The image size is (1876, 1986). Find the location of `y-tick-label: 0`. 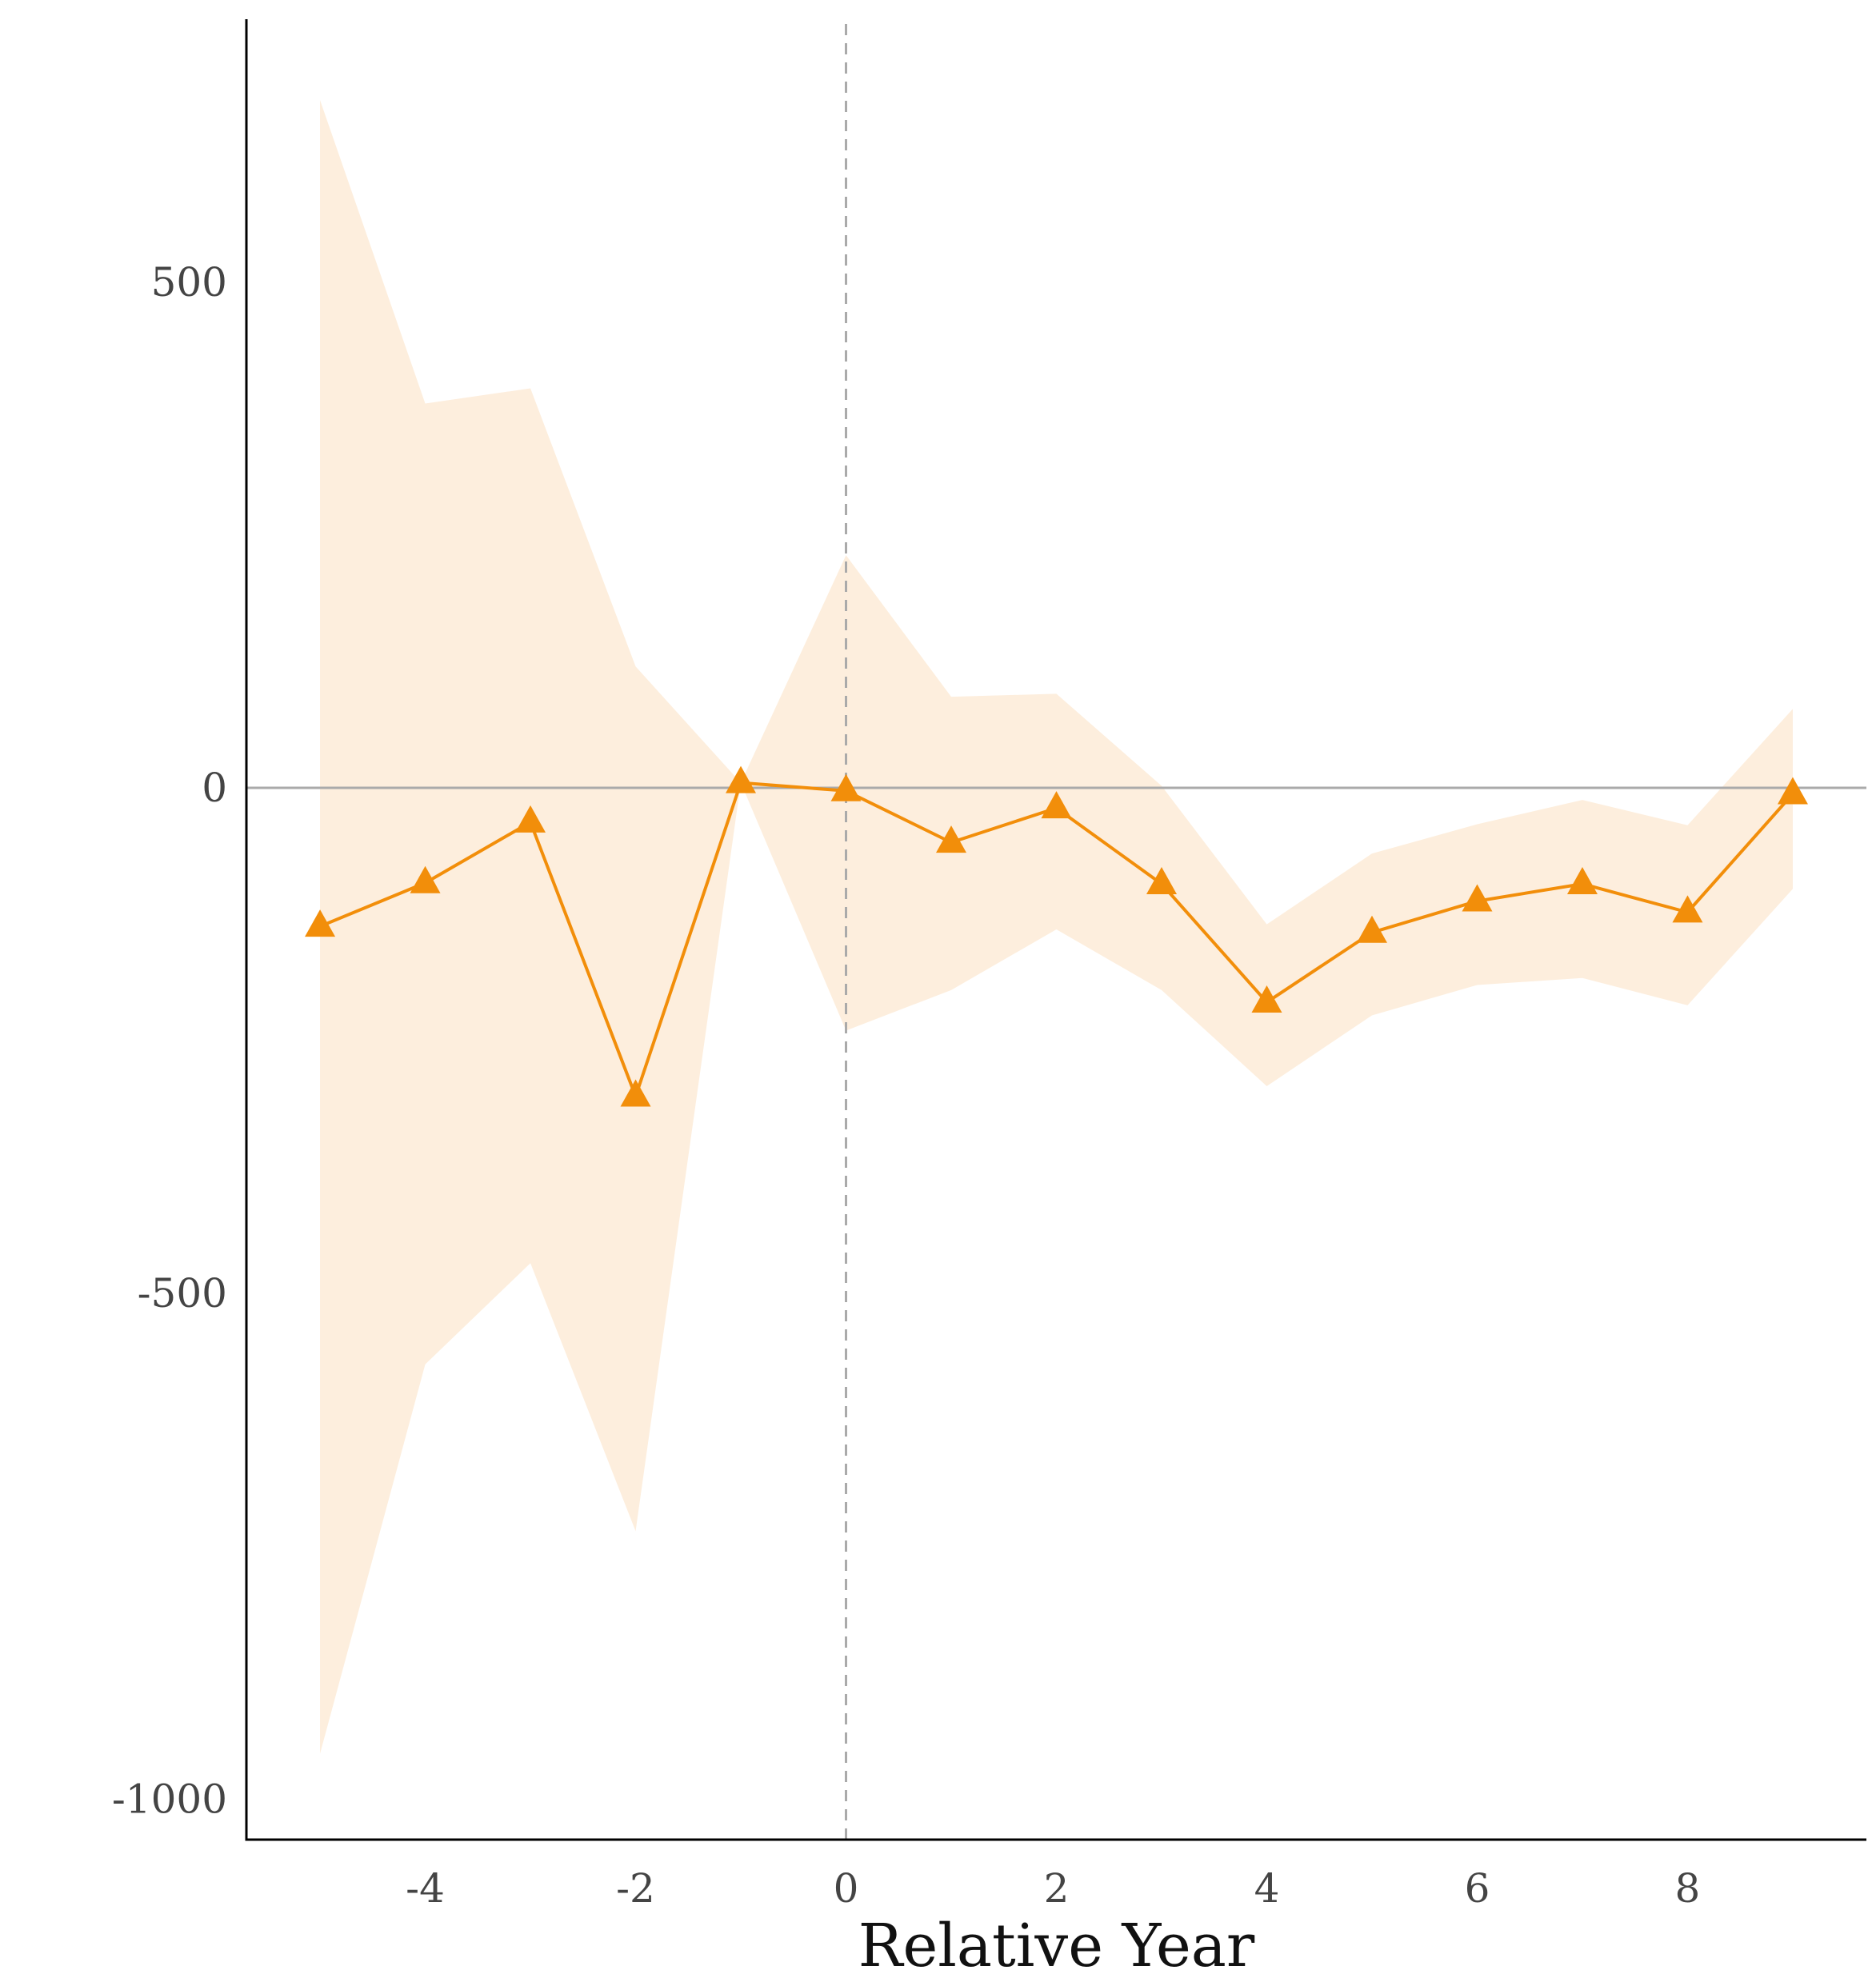

y-tick-label: 0 is located at coordinates (214, 788).